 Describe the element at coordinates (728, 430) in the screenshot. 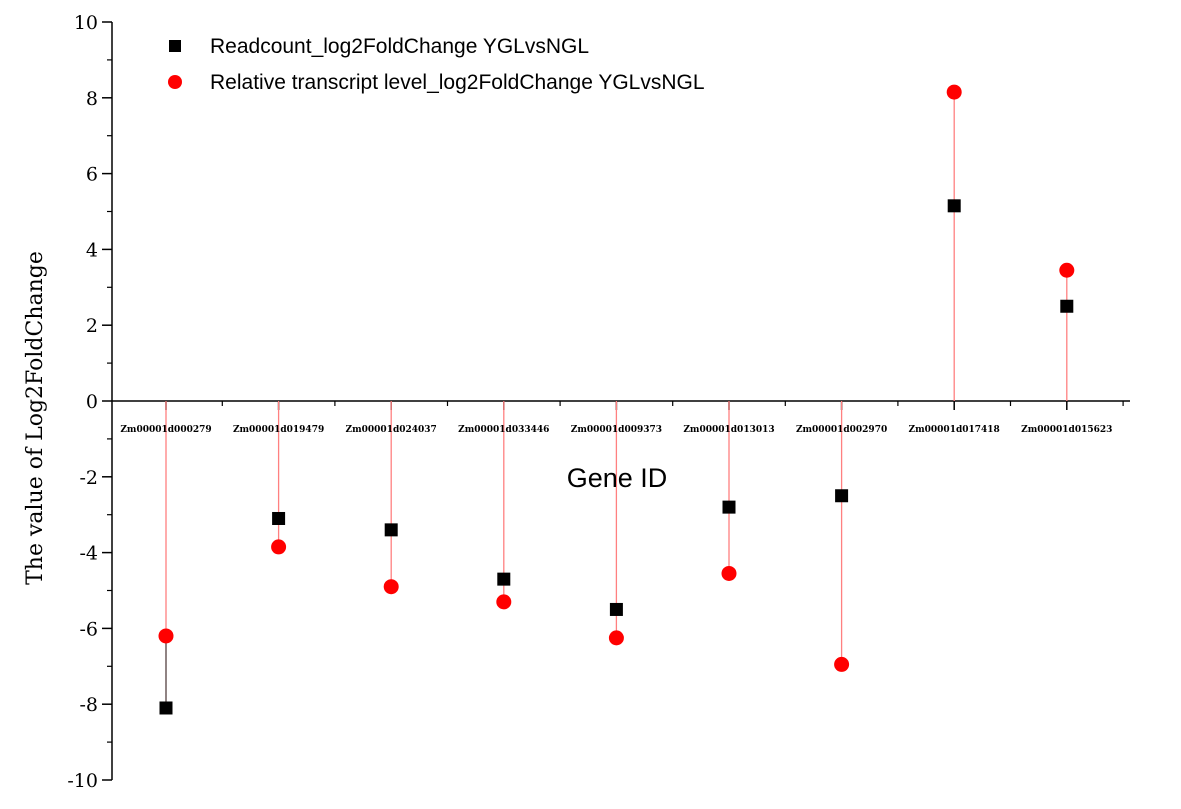

I see `category-label: Zm00001d013013` at that location.